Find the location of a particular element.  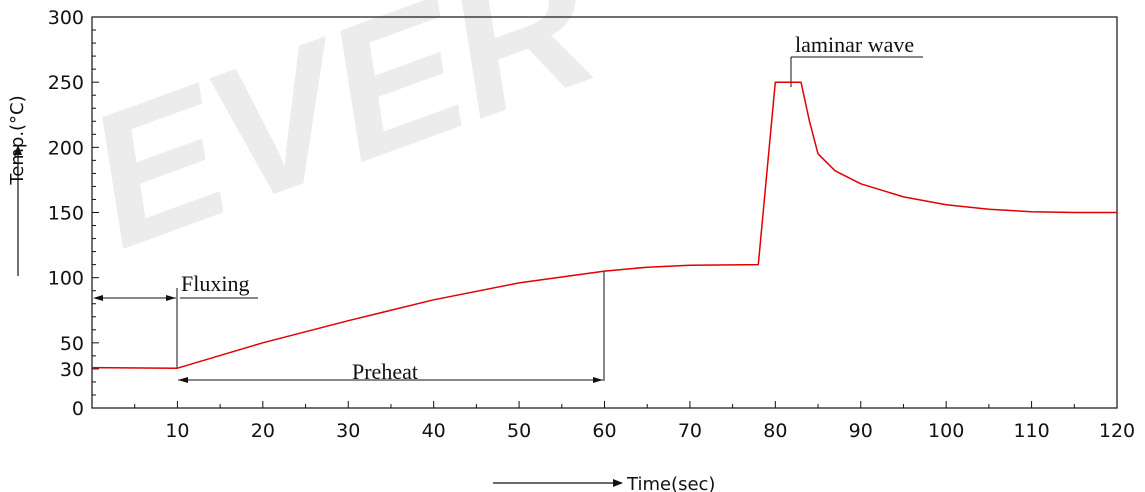

y-tick-label: 250 is located at coordinates (66, 83).